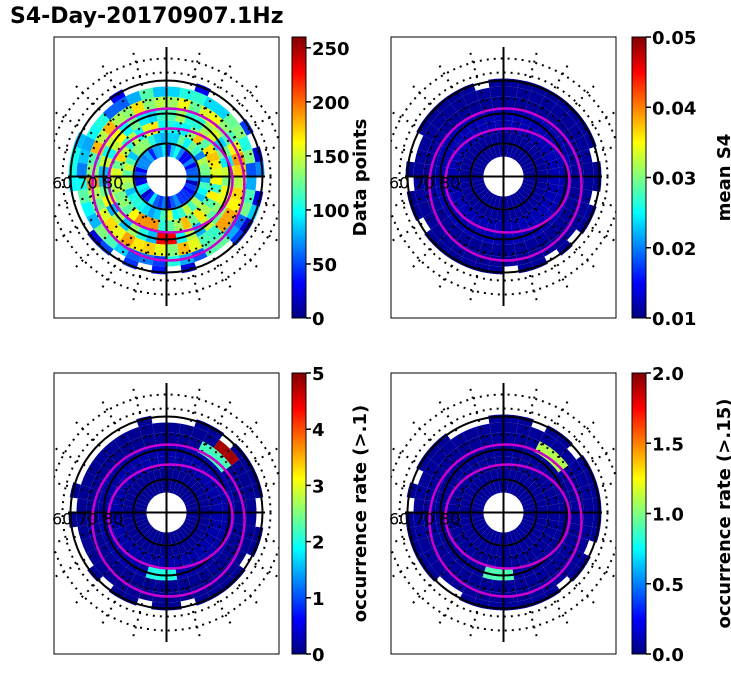 The width and height of the screenshot is (731, 674). I want to click on colorbar-label: Data points, so click(360, 178).